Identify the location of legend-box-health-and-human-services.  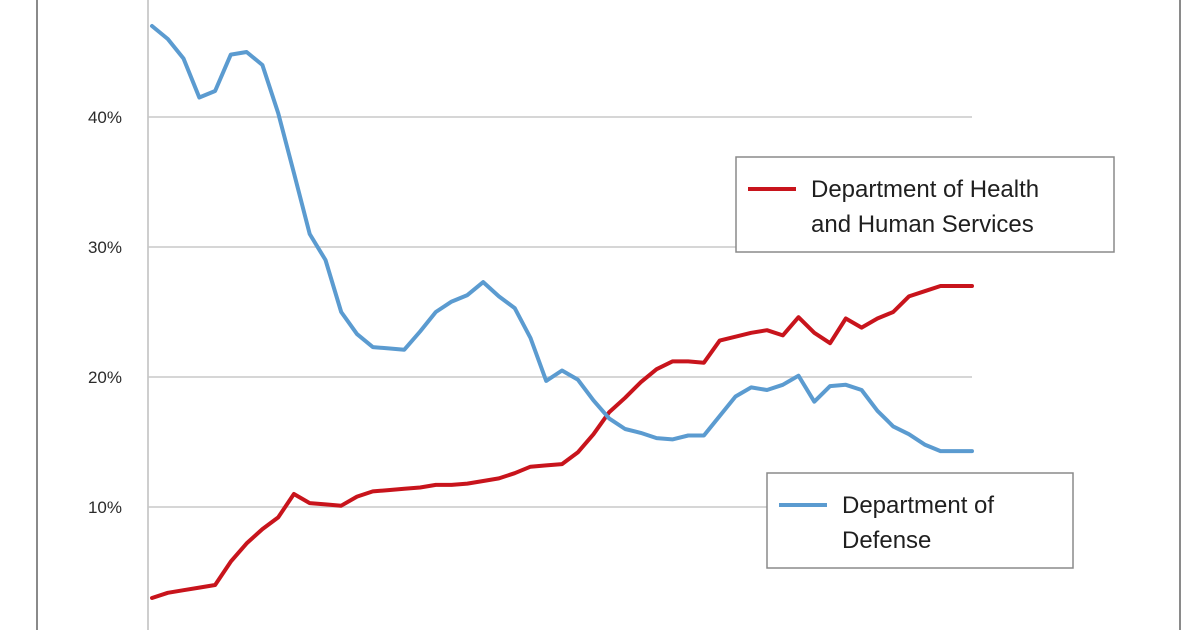
(925, 204).